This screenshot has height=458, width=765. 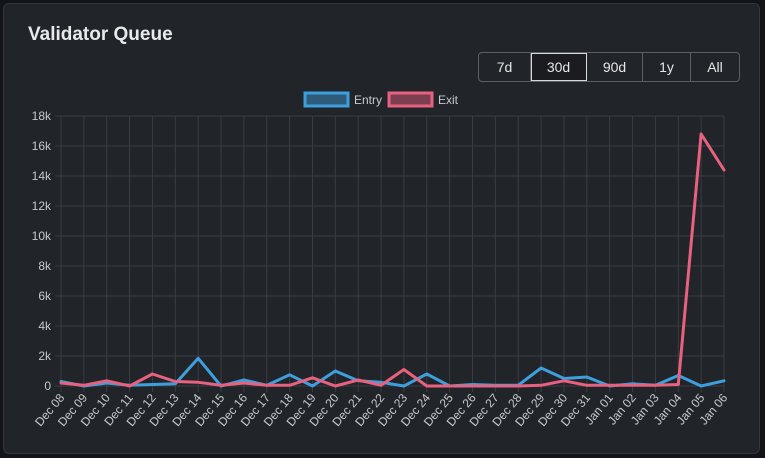 I want to click on range-button-1y: 1y, so click(x=667, y=67).